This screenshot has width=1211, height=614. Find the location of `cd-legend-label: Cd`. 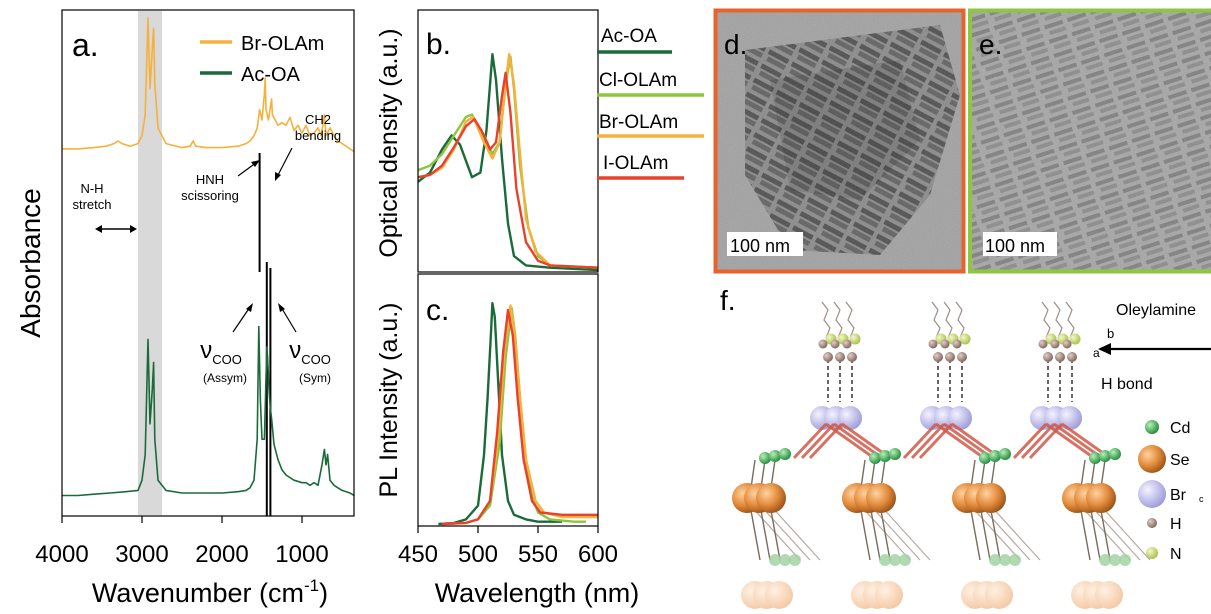

cd-legend-label: Cd is located at coordinates (1180, 428).